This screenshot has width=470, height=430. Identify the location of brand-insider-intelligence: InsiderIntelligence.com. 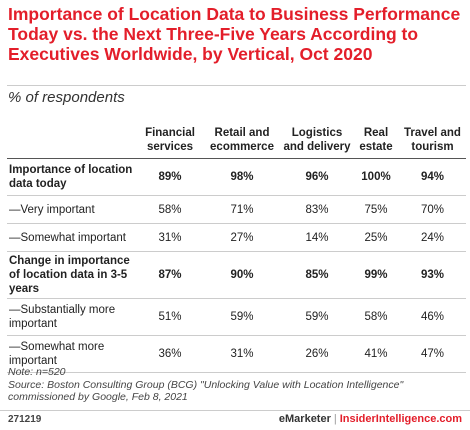
(400, 419).